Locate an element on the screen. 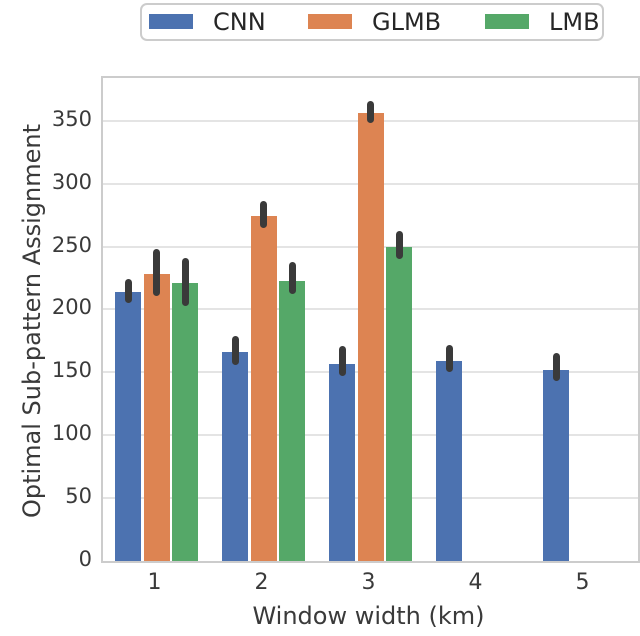  x-tick-label-1: 1 is located at coordinates (154, 582).